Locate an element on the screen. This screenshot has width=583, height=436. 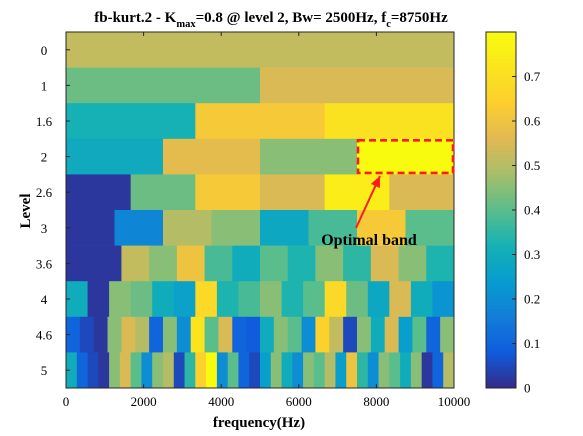
y-tick-label: 4 is located at coordinates (44, 299).